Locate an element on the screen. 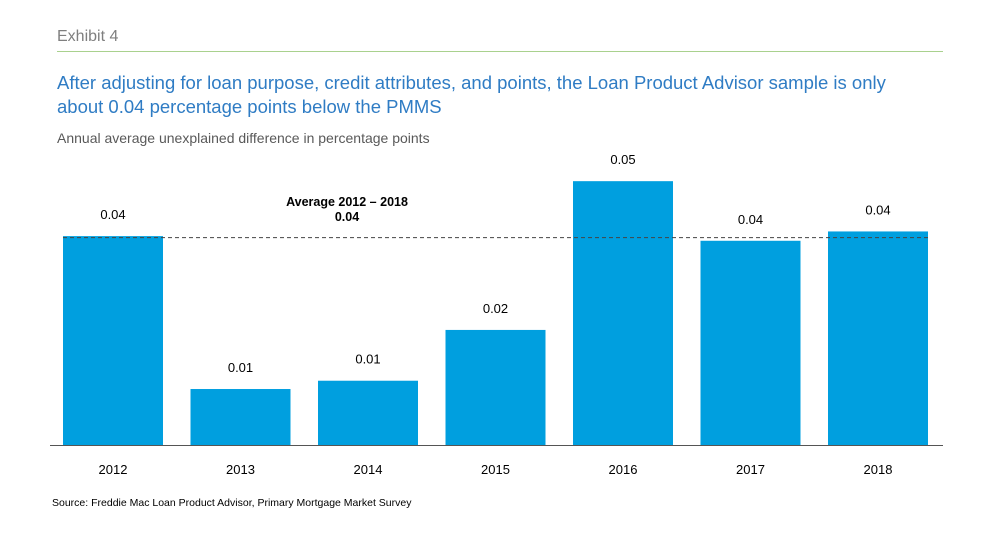  data-label-2018: 0.04 is located at coordinates (877, 209).